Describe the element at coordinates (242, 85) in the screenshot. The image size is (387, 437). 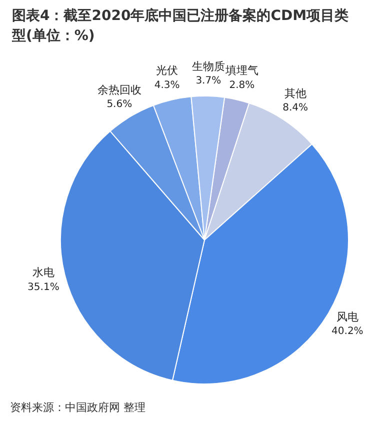
I see `data-label: 2.8%` at that location.